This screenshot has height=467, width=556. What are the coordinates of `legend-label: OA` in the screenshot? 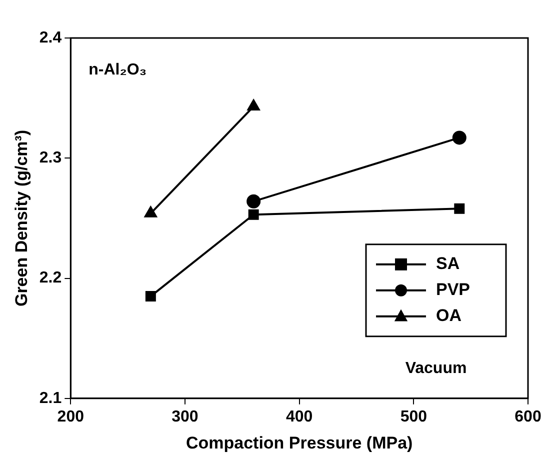 It's located at (449, 316).